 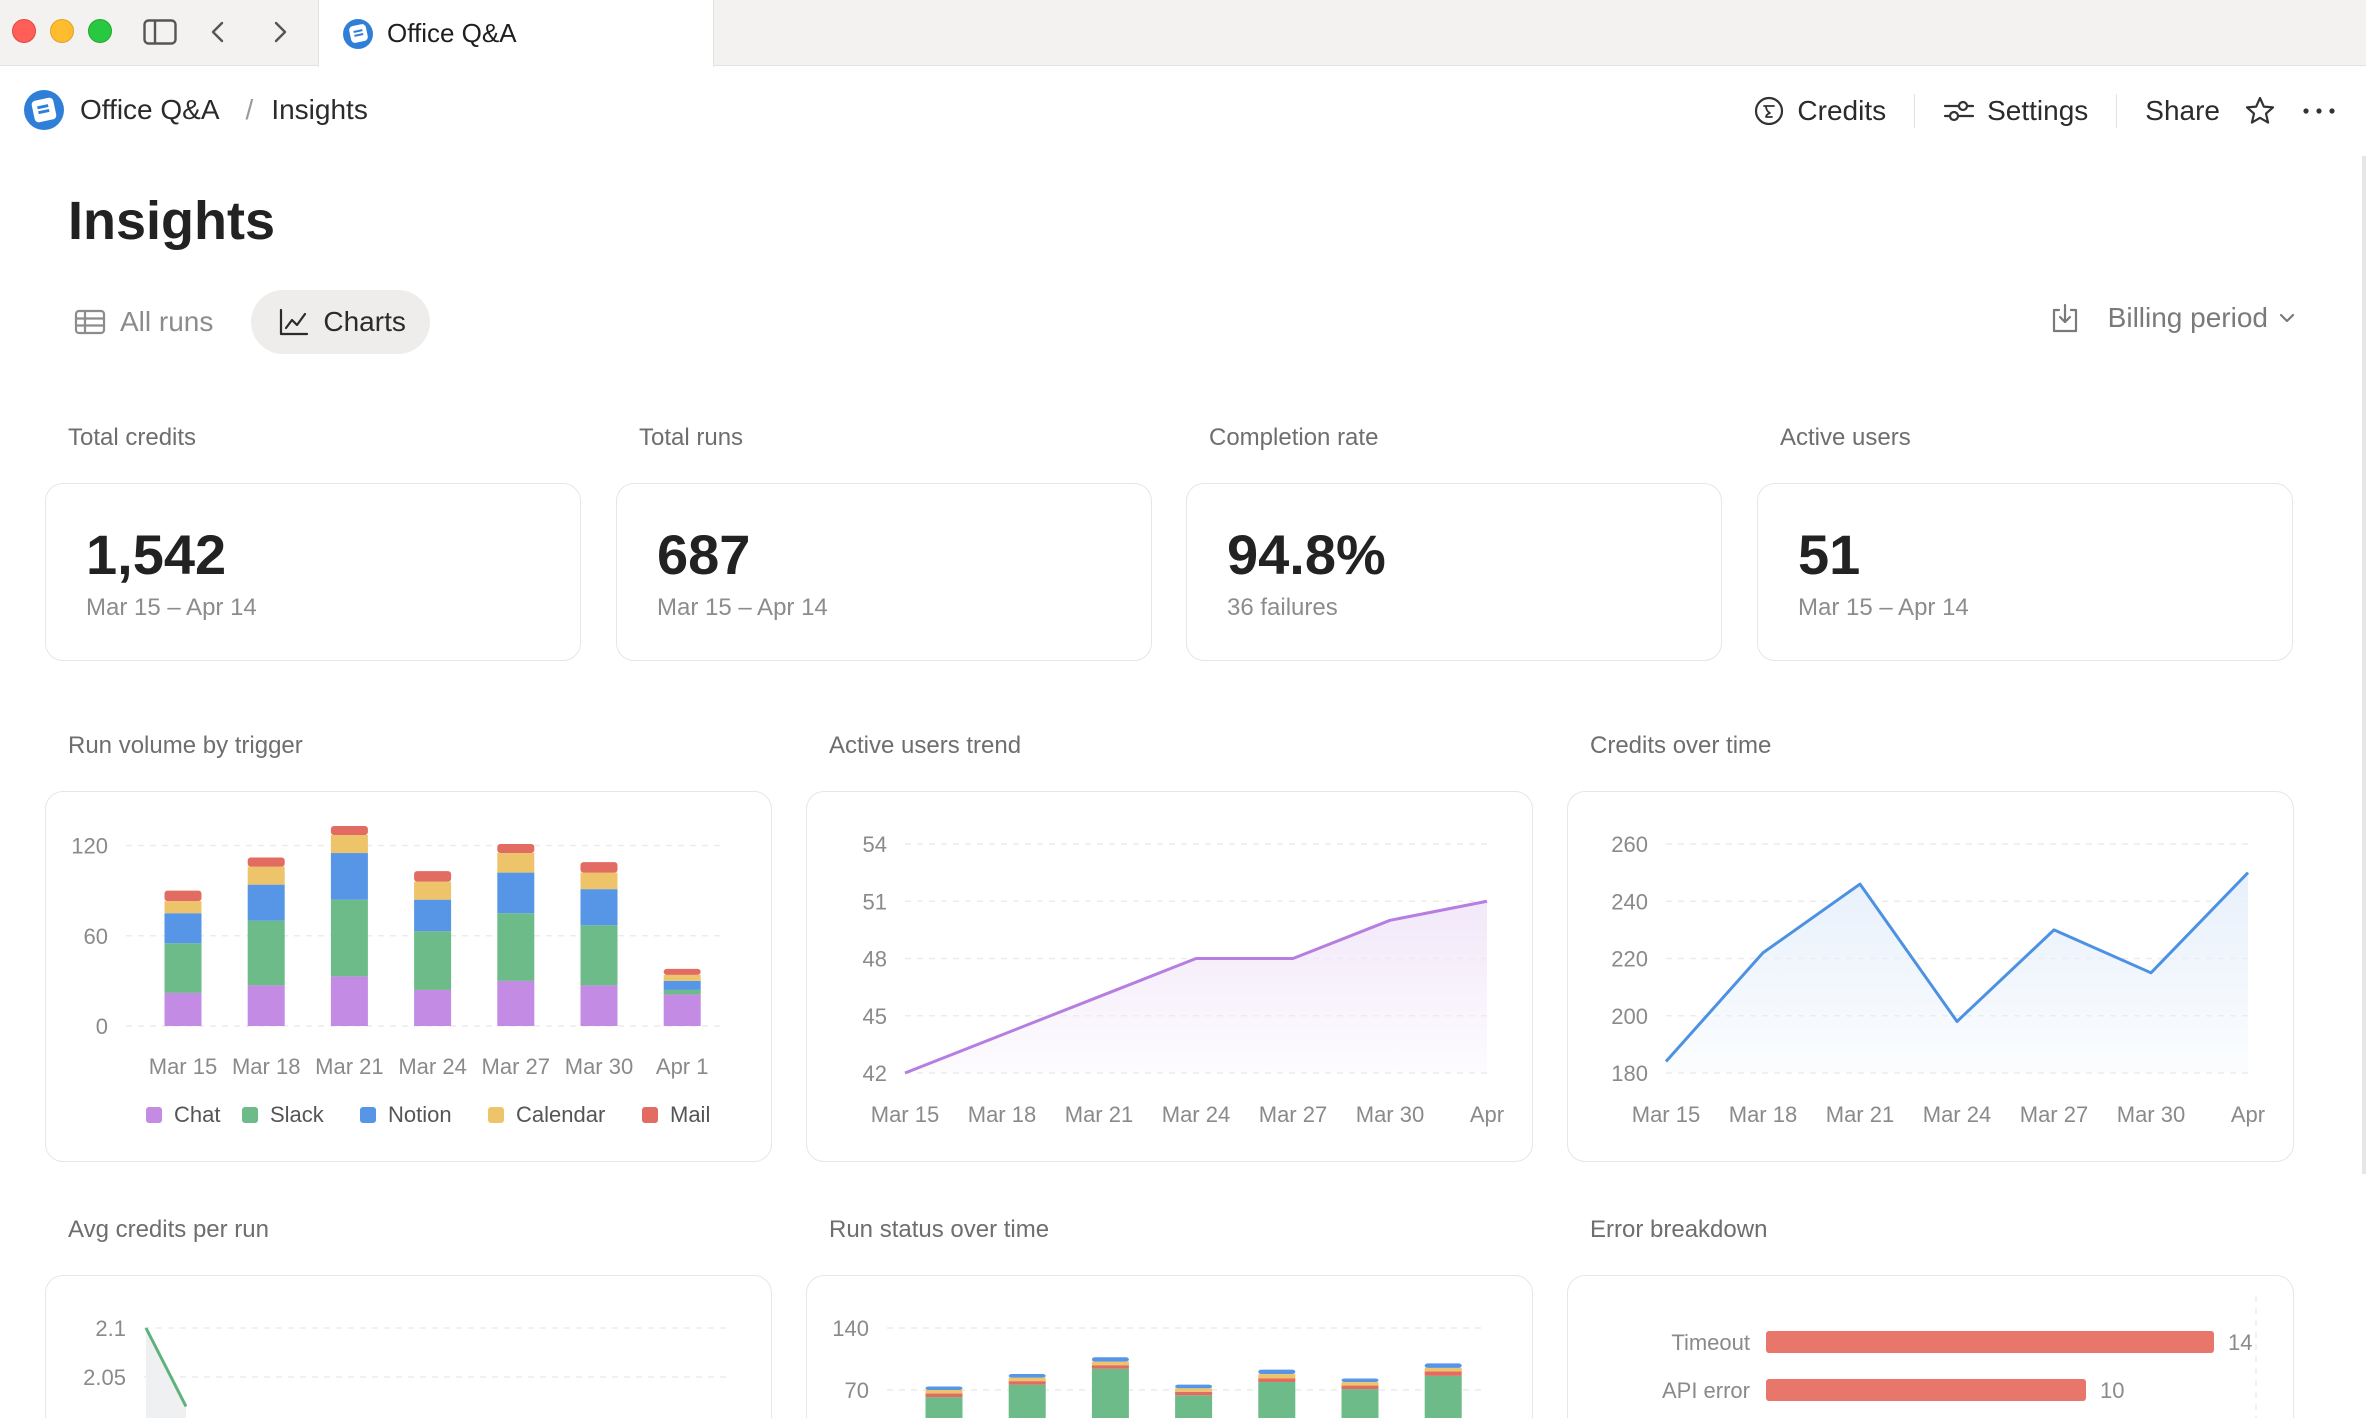 I want to click on x-tick-label: Mar 15, so click(x=1666, y=1114).